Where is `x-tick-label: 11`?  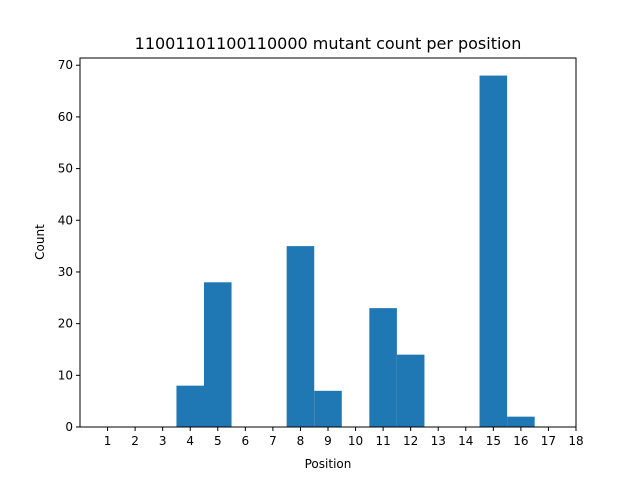
x-tick-label: 11 is located at coordinates (382, 441).